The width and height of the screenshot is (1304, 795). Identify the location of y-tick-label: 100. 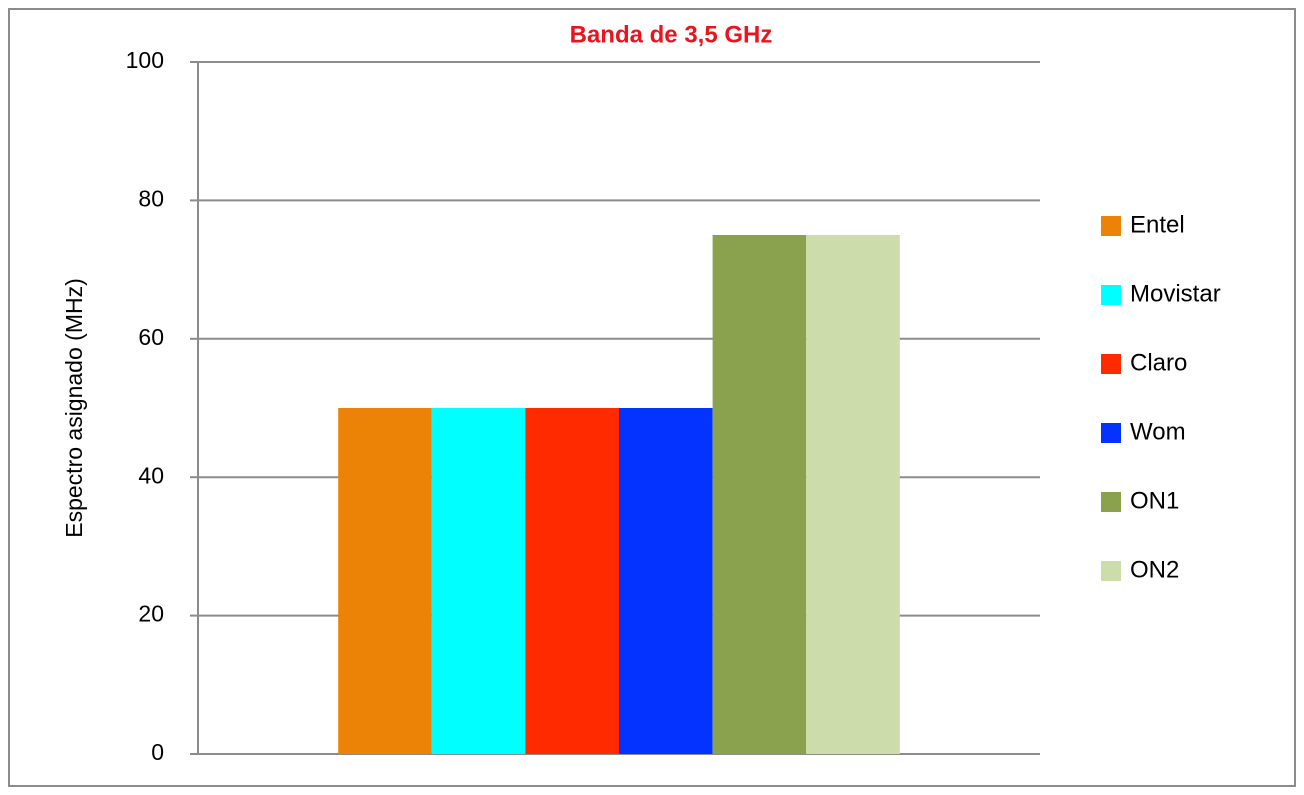
(145, 60).